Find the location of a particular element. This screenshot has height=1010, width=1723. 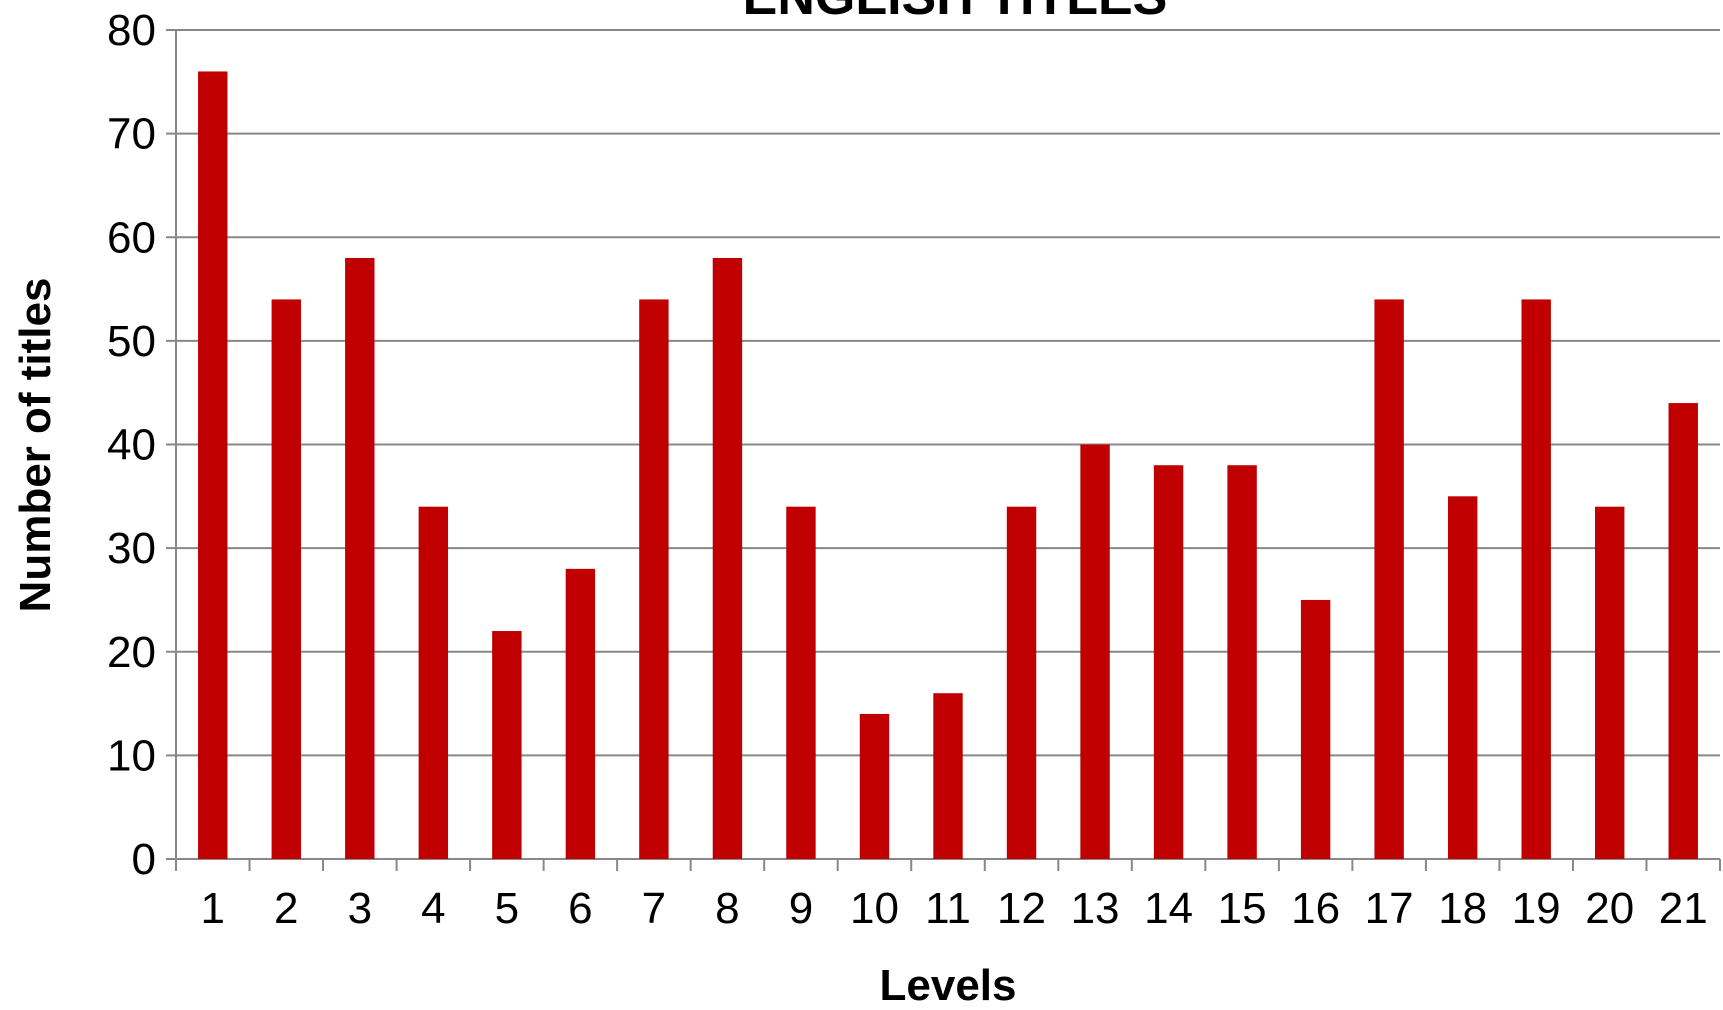

y-tick-label: 50 is located at coordinates (131, 341).